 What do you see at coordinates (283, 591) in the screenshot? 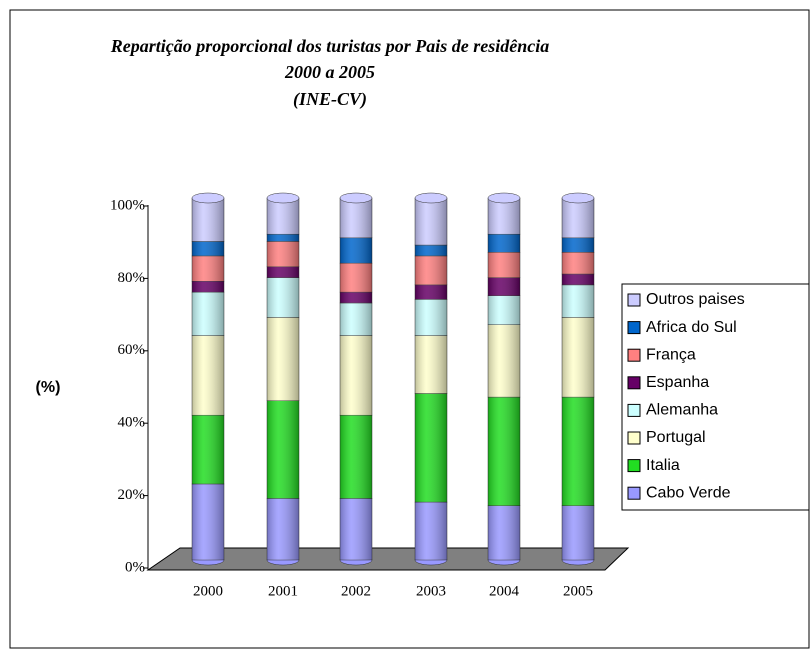
I see `x-tick-label: 2001` at bounding box center [283, 591].